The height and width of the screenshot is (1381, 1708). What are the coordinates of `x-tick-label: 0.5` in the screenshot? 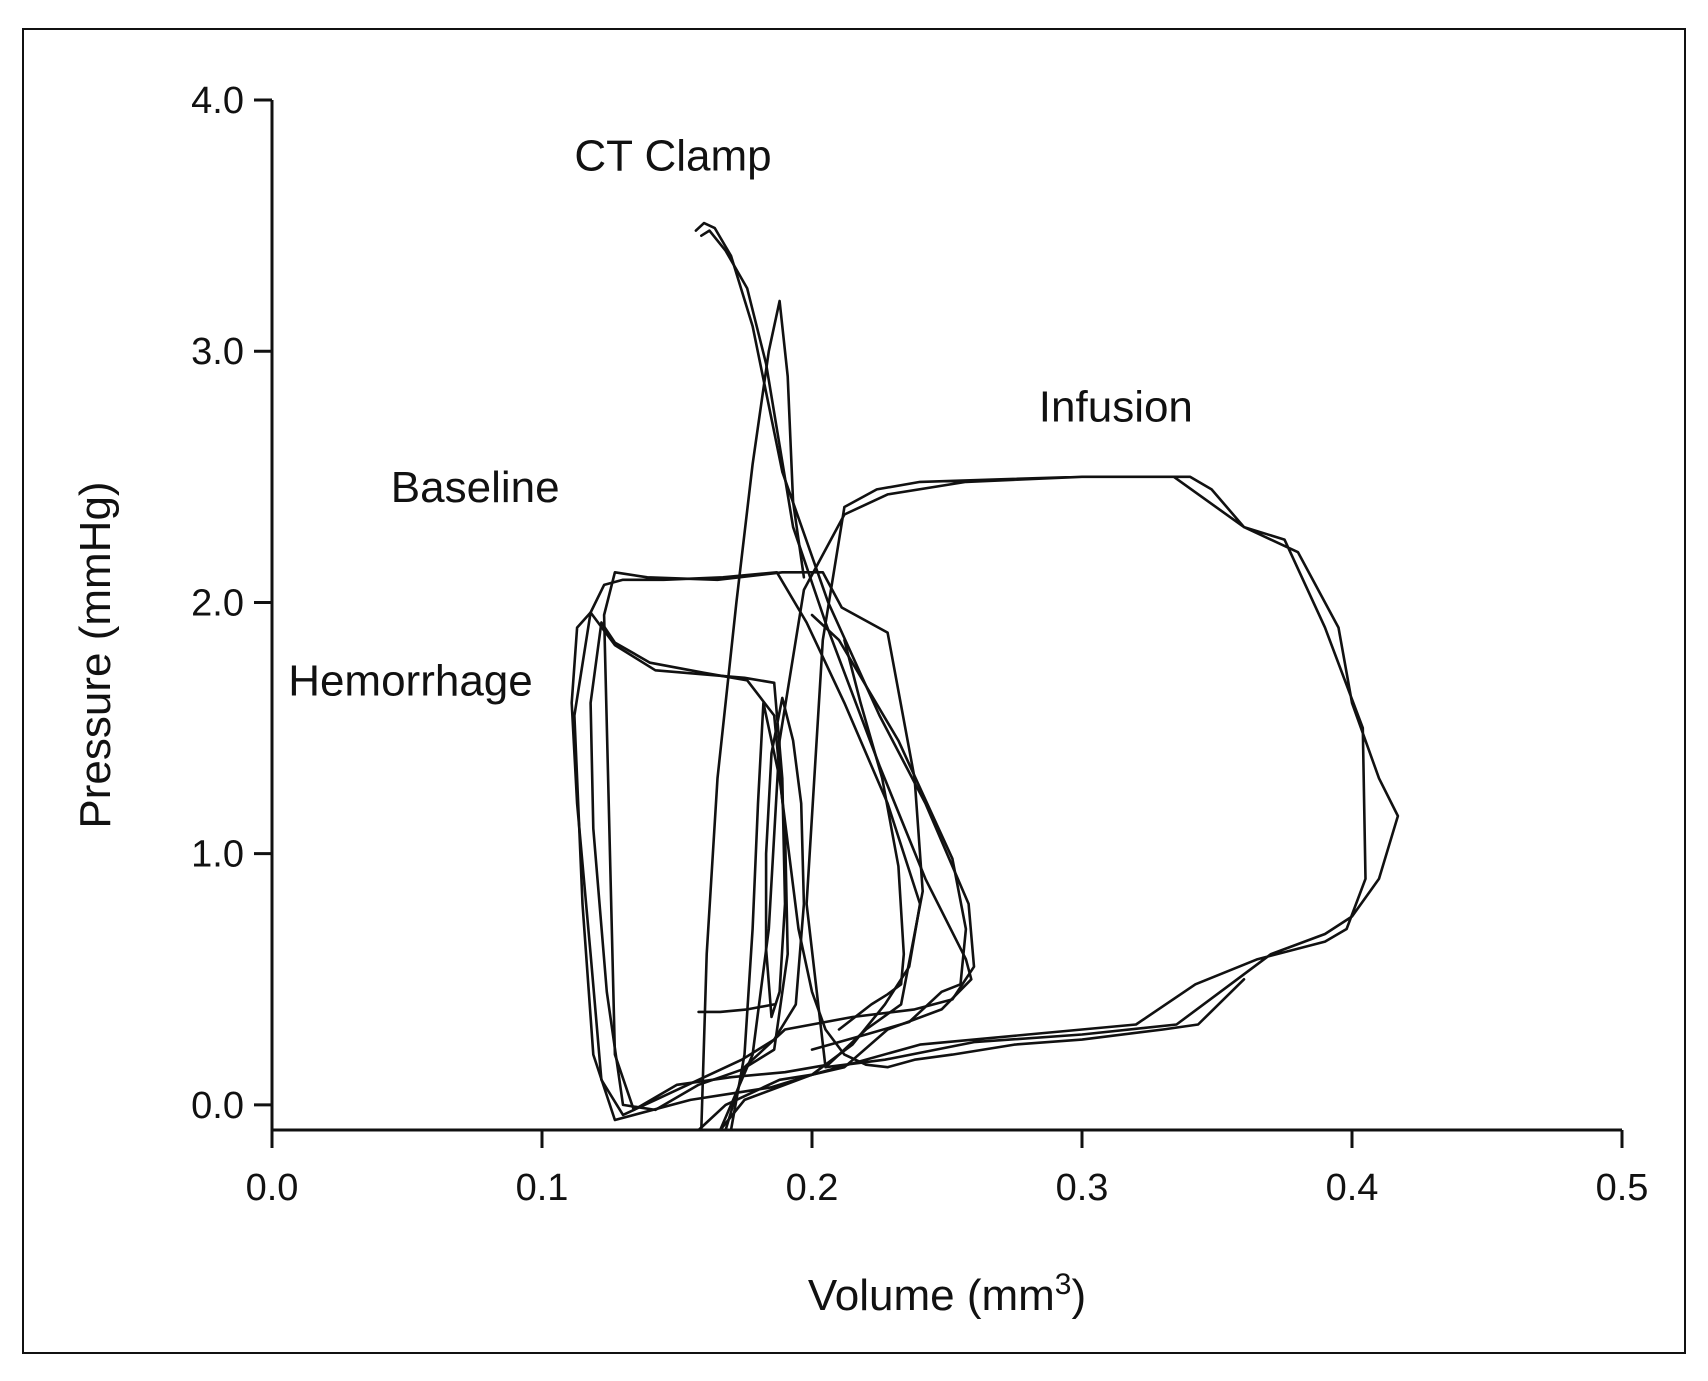 It's located at (1622, 1188).